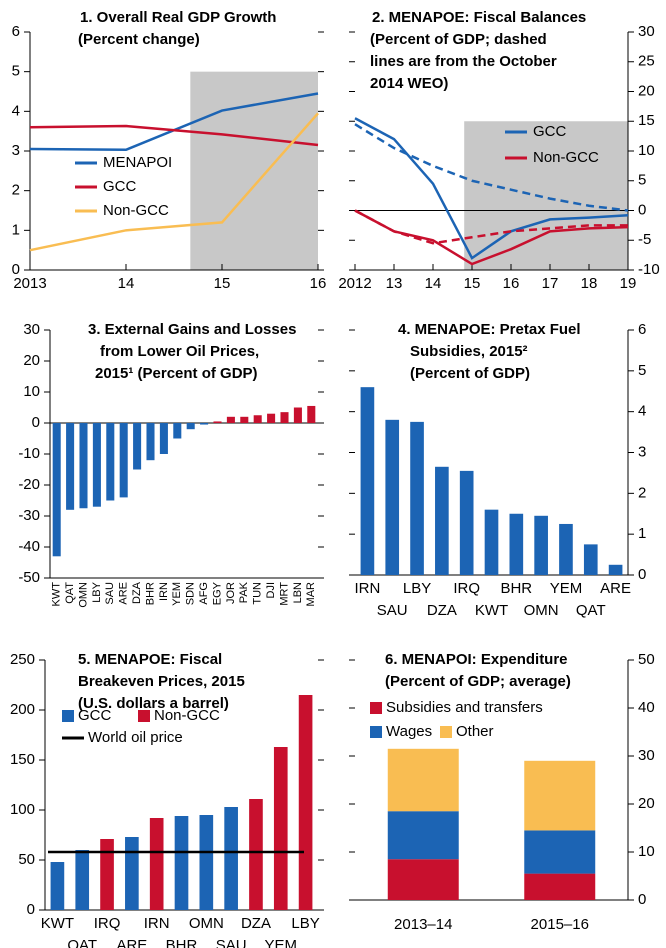 This screenshot has width=666, height=948. I want to click on x-tick-label: 18, so click(589, 283).